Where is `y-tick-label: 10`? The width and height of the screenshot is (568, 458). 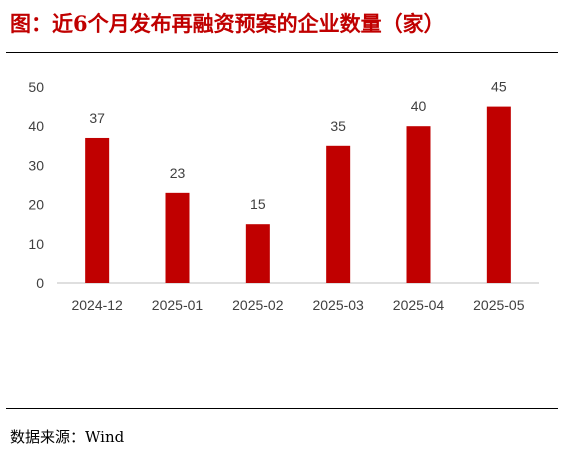
y-tick-label: 10 is located at coordinates (36, 244).